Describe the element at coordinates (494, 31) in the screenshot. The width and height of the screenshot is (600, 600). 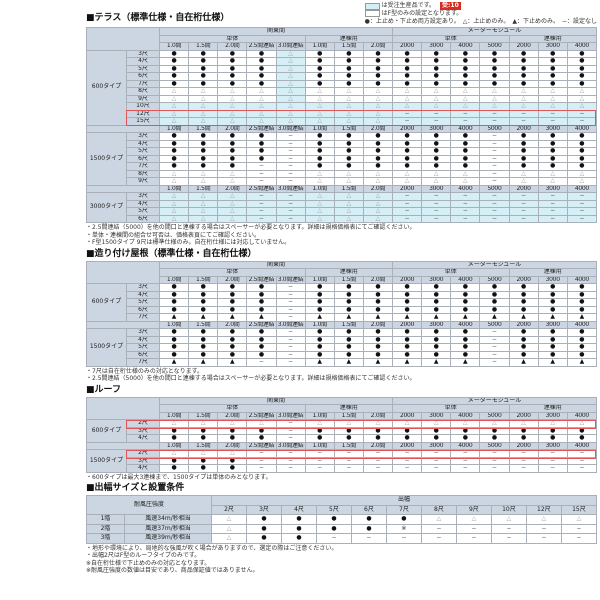
I see `group-header: メーターモジュール` at that location.